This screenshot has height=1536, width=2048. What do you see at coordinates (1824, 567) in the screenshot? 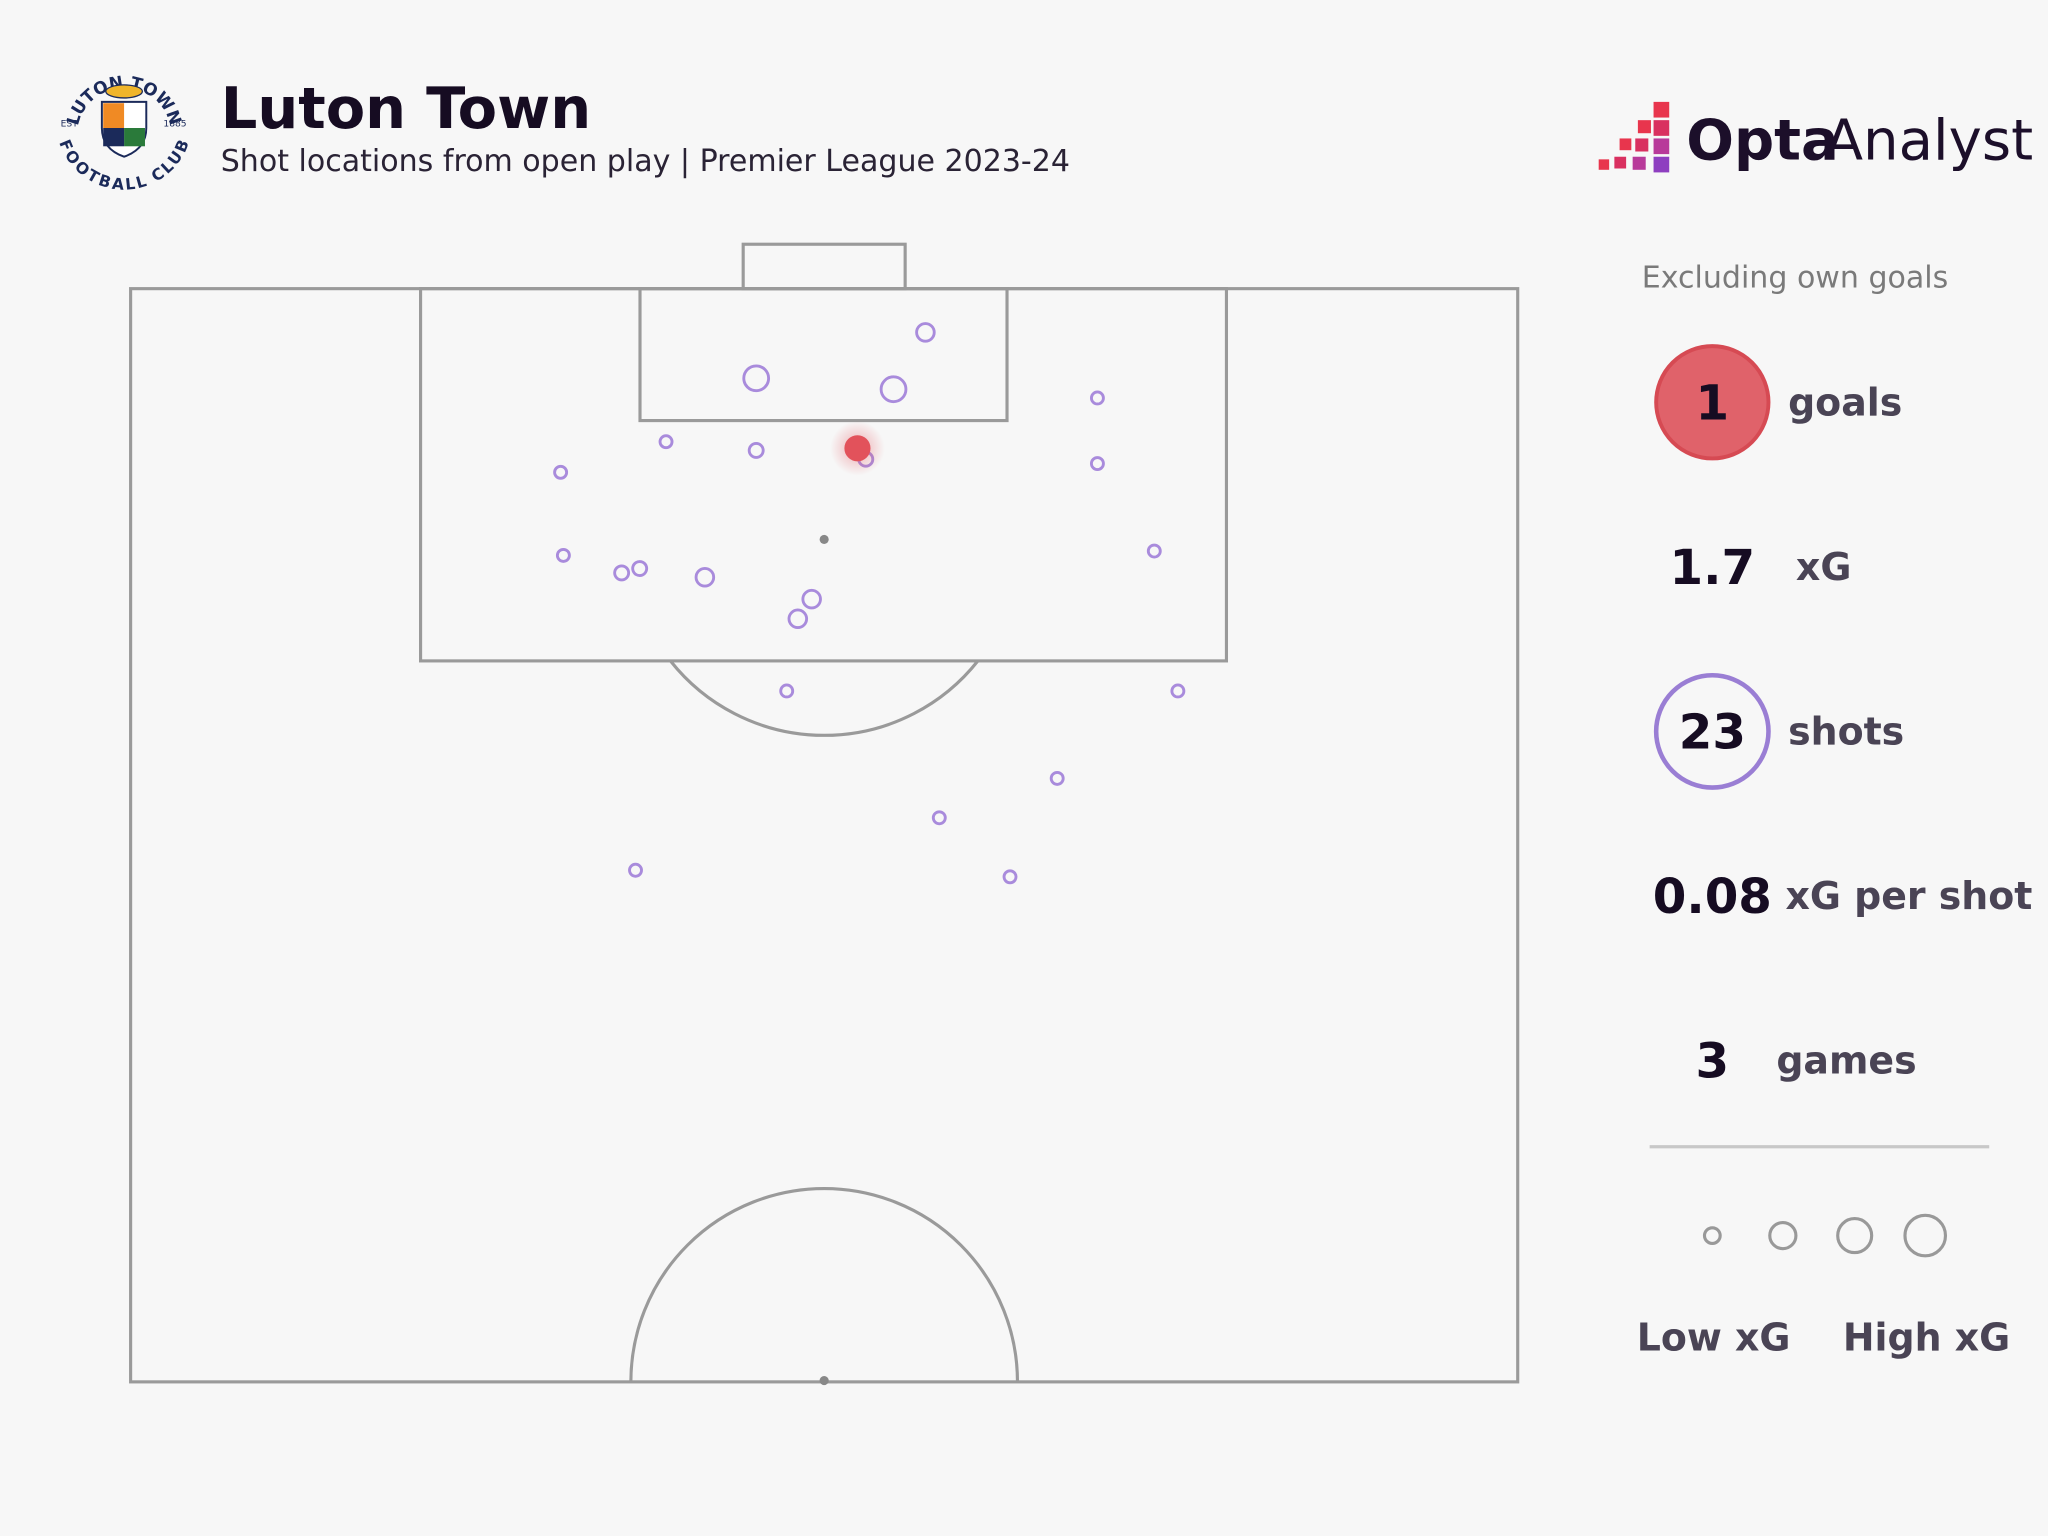
I see `stat-label: xG` at bounding box center [1824, 567].